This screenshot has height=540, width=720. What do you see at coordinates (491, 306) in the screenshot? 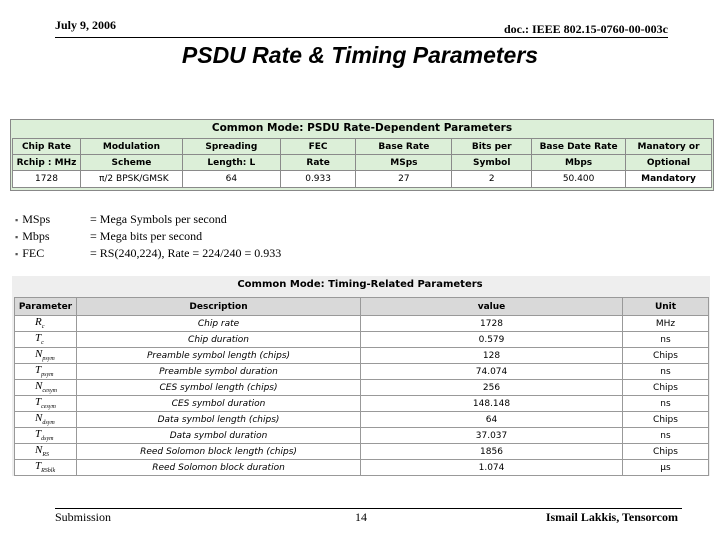
I see `timing-table-header-cell: value` at bounding box center [491, 306].